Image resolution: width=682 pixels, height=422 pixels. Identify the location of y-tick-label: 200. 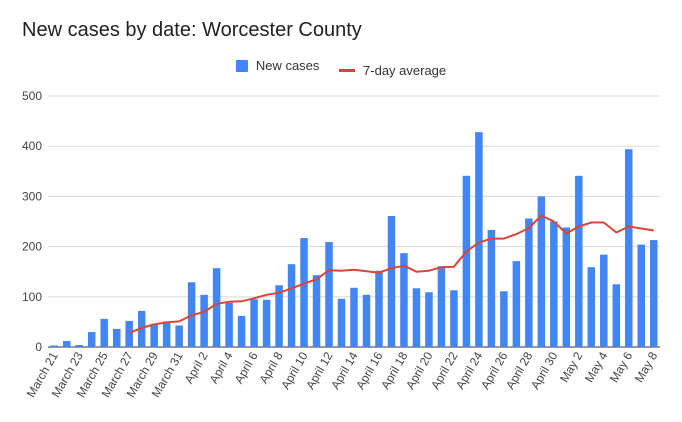
(32, 247).